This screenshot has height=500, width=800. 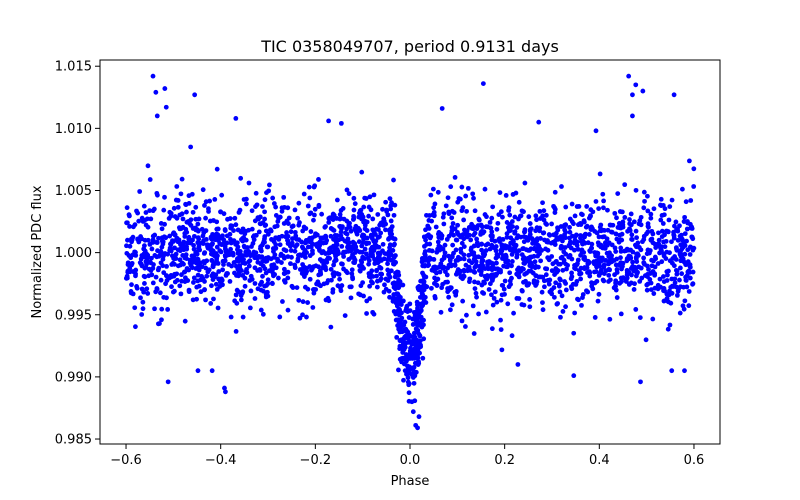 What do you see at coordinates (73, 191) in the screenshot?
I see `y-tick-label: 1.005` at bounding box center [73, 191].